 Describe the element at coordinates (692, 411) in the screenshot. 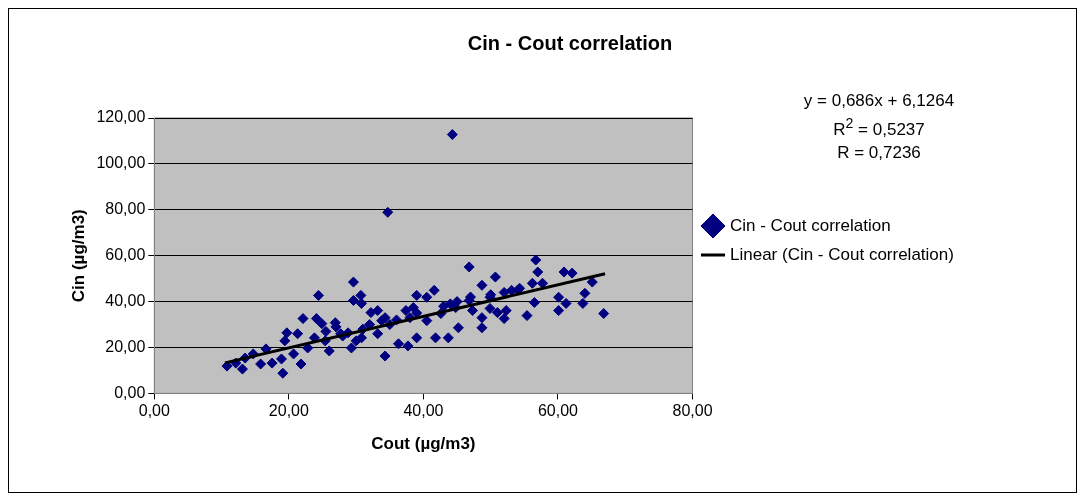

I see `x-tick-label: 80,00` at that location.